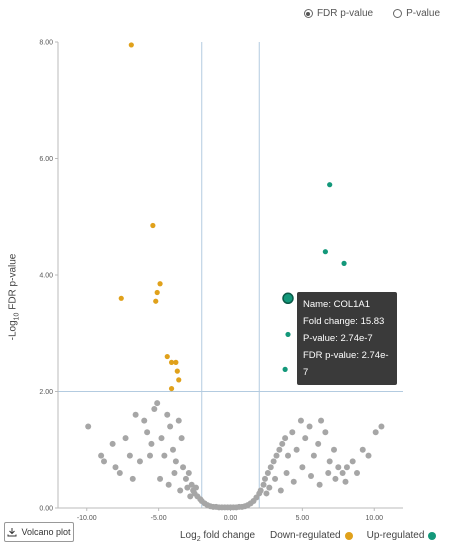 The width and height of the screenshot is (450, 551). Describe the element at coordinates (159, 518) in the screenshot. I see `x-tick-label: -5.00` at that location.